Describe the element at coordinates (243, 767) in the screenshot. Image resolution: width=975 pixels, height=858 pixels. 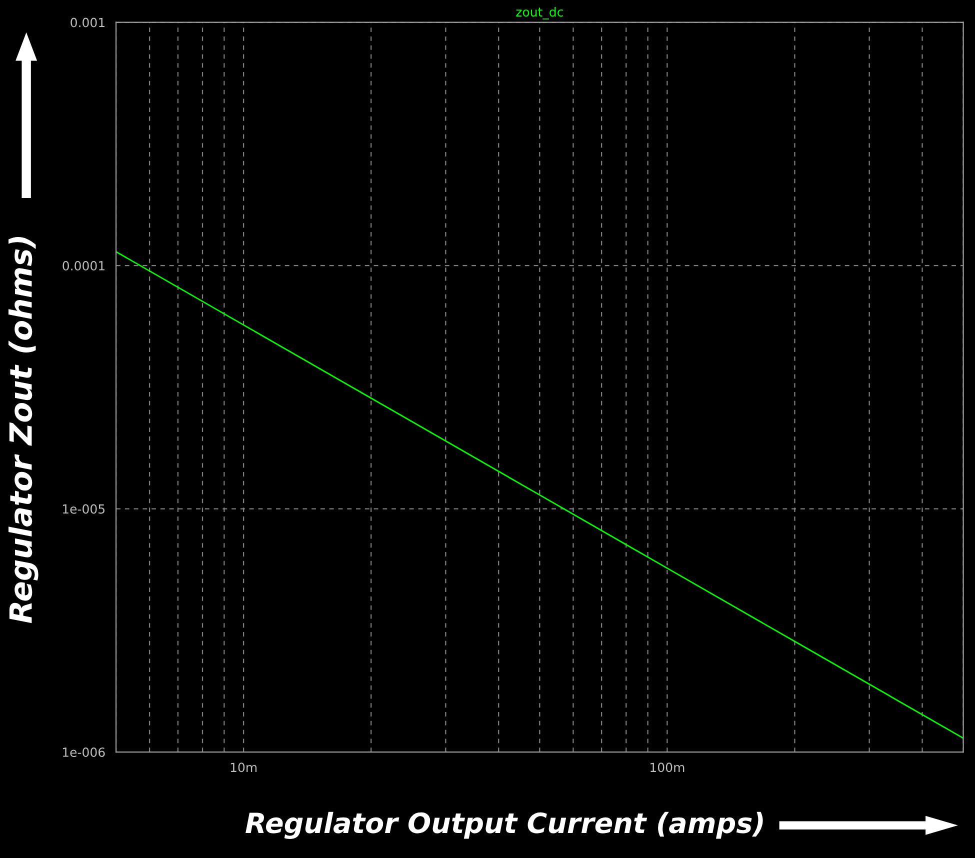
I see `x-tick-label: 10m` at that location.